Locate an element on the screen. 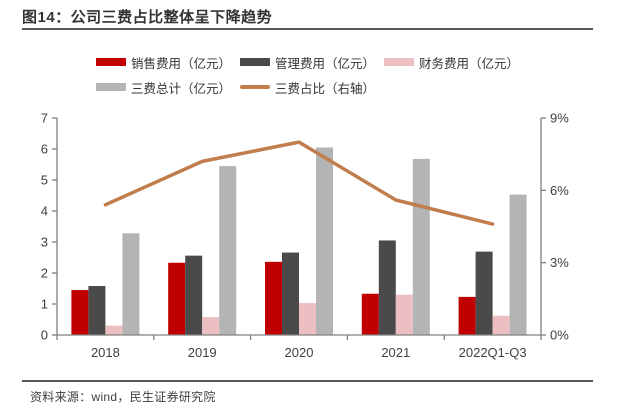  figure-title: 图14：公司三费占比整体呈下降趋势 is located at coordinates (147, 17).